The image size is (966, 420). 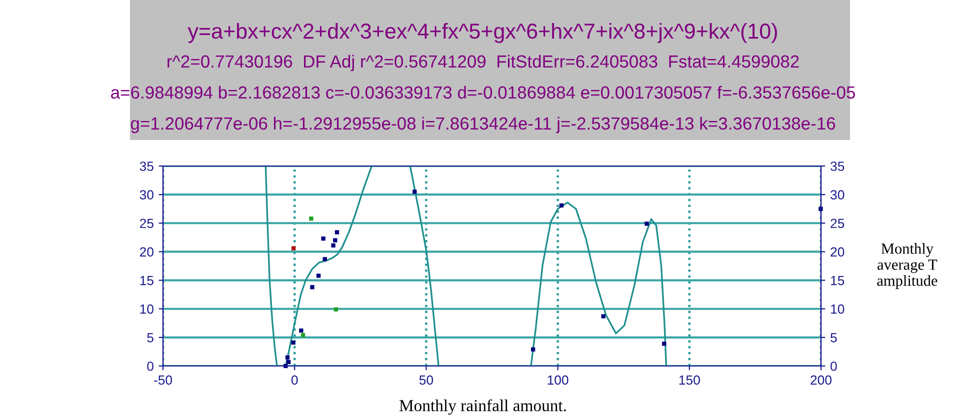 What do you see at coordinates (147, 309) in the screenshot?
I see `y-tick-label: 10` at bounding box center [147, 309].